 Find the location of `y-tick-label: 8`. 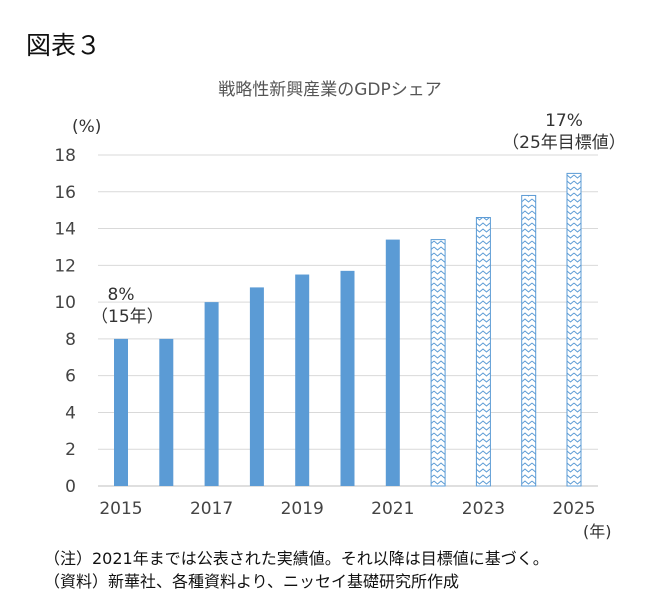

y-tick-label: 8 is located at coordinates (70, 340).